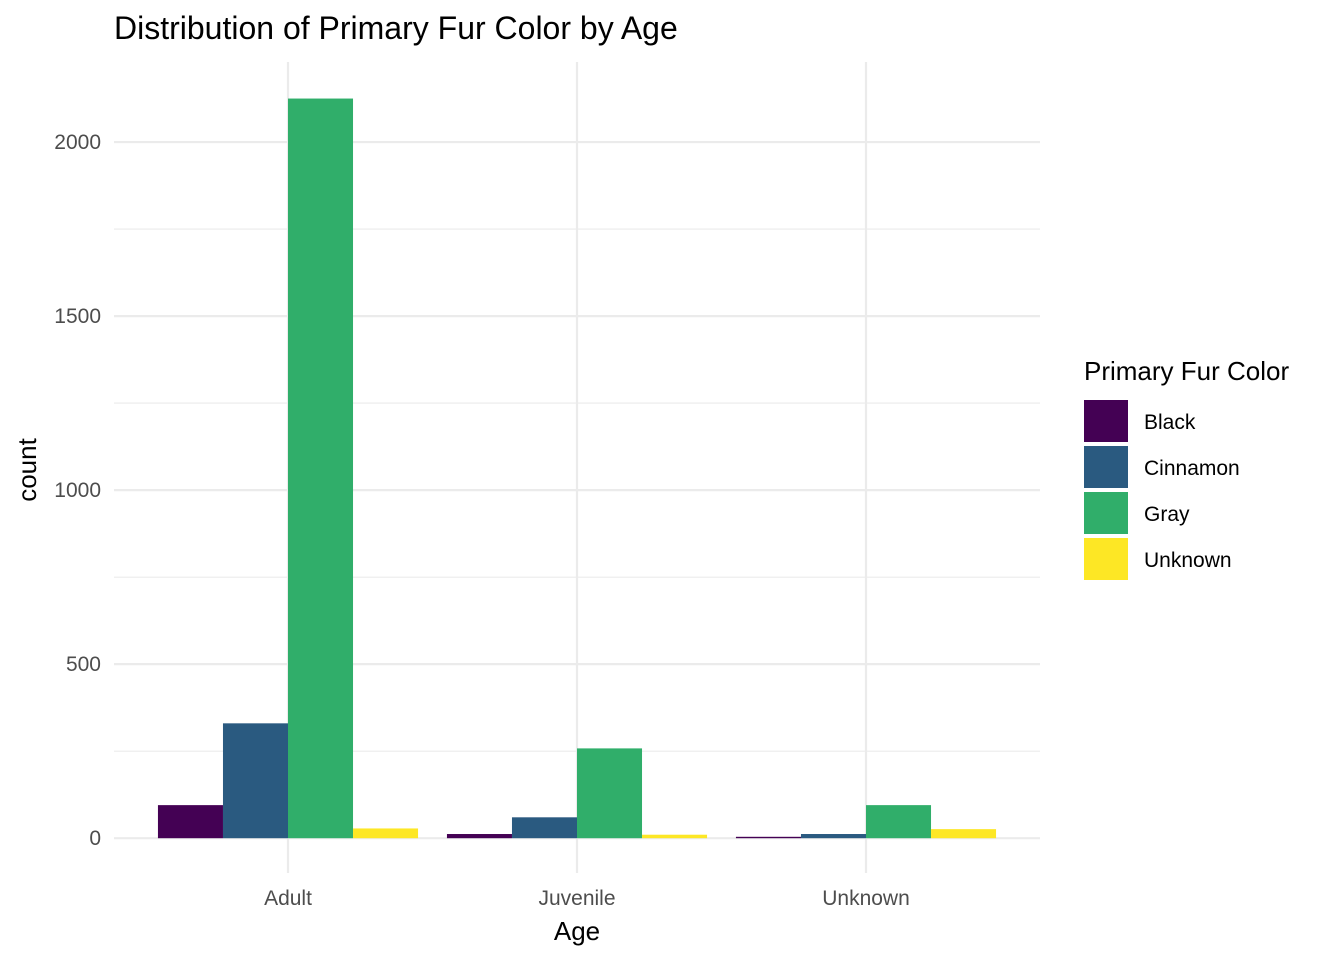  I want to click on legend-label: Black, so click(1170, 422).